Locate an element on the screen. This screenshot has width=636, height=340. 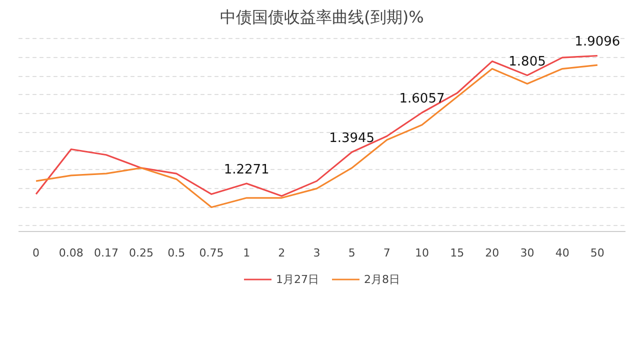
x-tick-label: 20 is located at coordinates (492, 253).